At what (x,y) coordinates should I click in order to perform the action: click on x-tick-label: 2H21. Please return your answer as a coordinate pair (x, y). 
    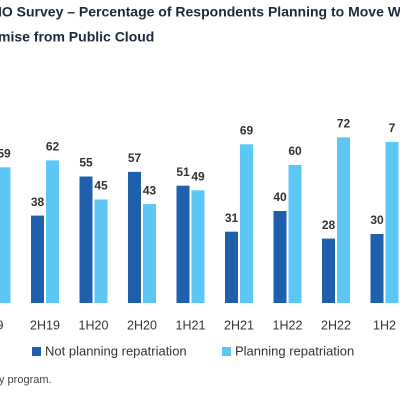
    Looking at the image, I should click on (239, 325).